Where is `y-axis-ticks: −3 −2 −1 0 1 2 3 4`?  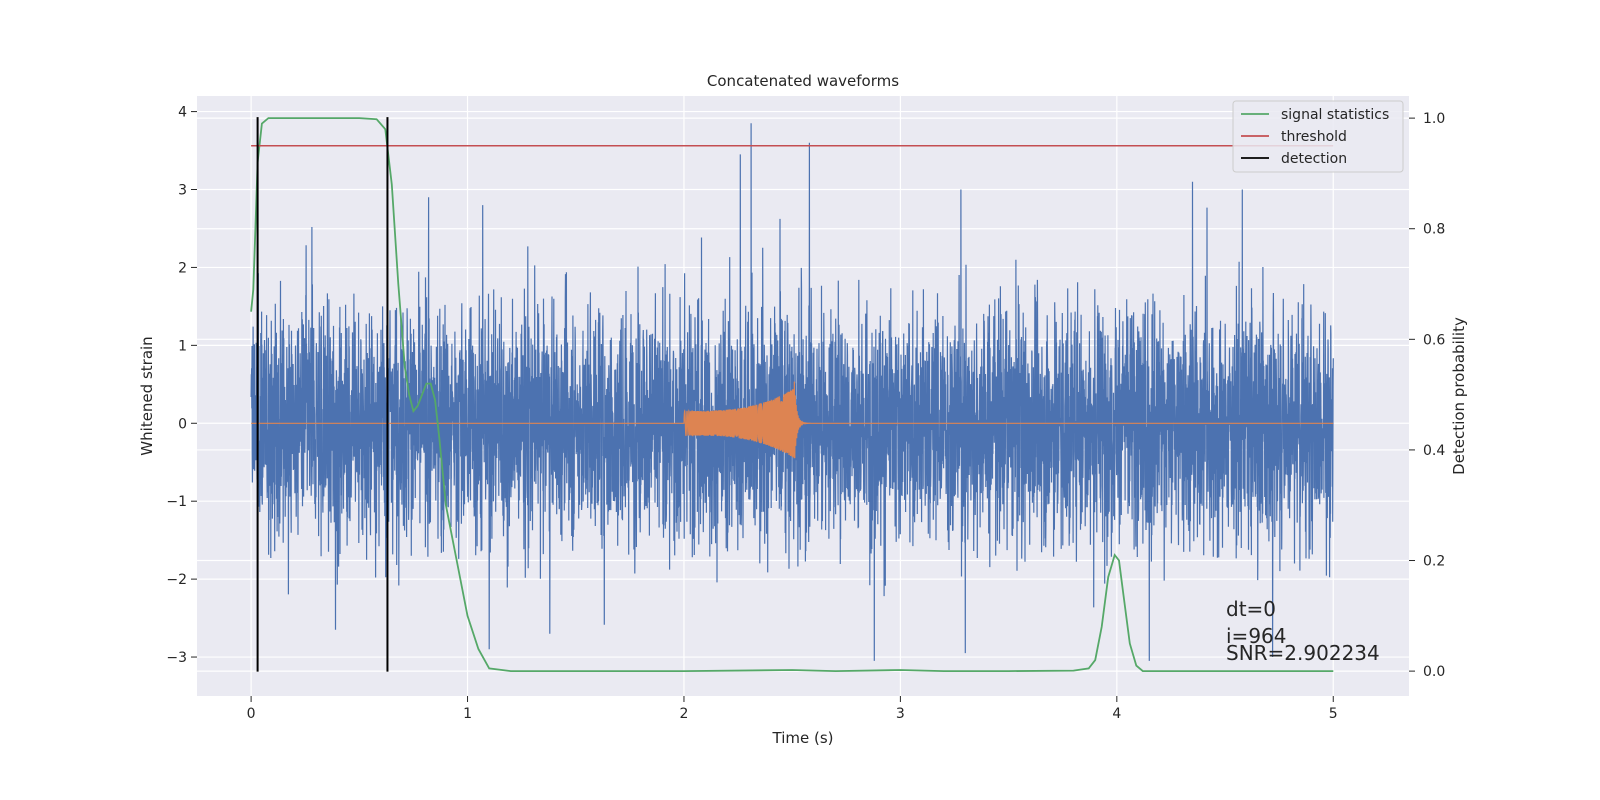
y-axis-ticks: −3 −2 −1 0 1 2 3 4 is located at coordinates (181, 385).